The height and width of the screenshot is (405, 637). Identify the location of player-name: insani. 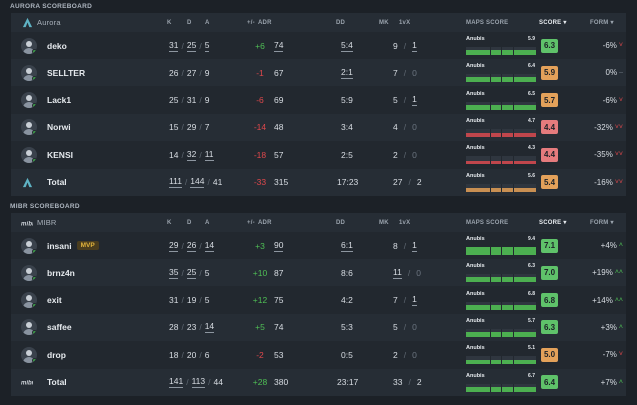
(59, 245).